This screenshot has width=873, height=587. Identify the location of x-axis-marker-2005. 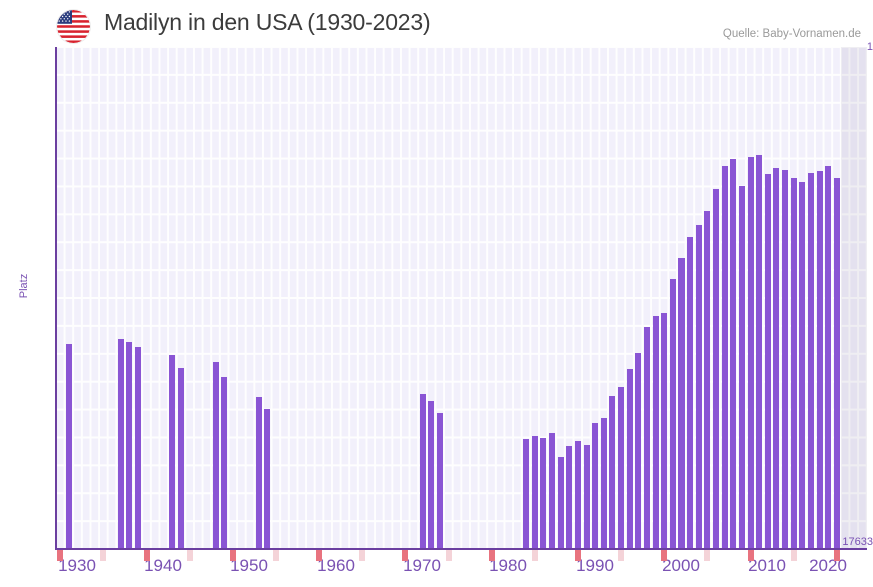
(707, 555).